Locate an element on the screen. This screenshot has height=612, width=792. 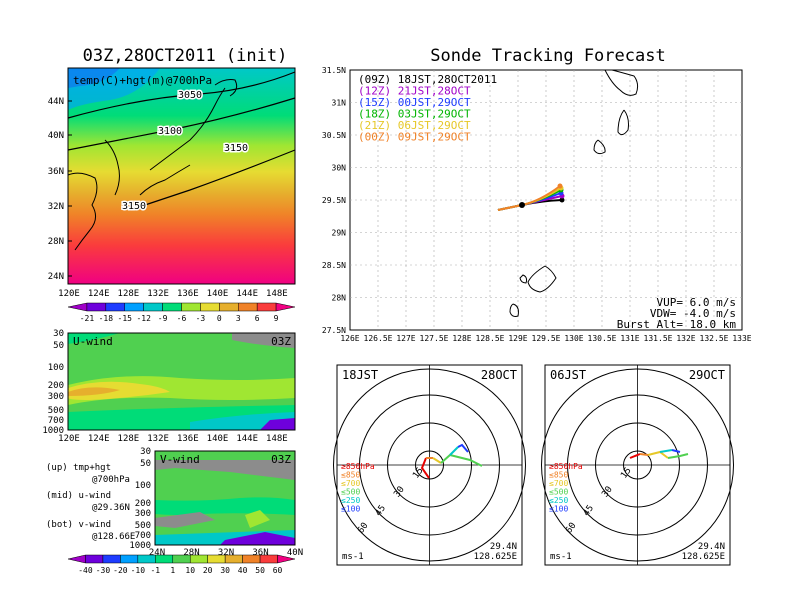
colorbar-label: -12 is located at coordinates (143, 318).